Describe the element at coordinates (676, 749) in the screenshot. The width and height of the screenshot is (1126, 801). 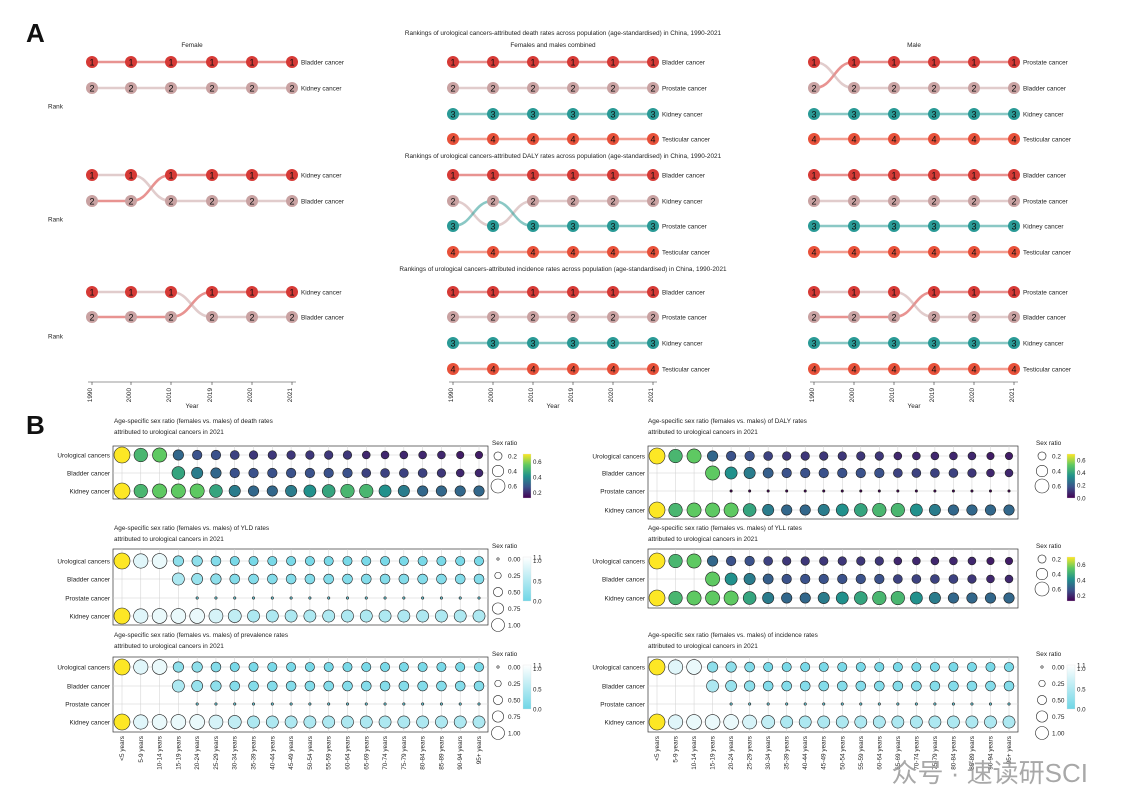
I see `bubble-age-label: 5-9 years` at that location.